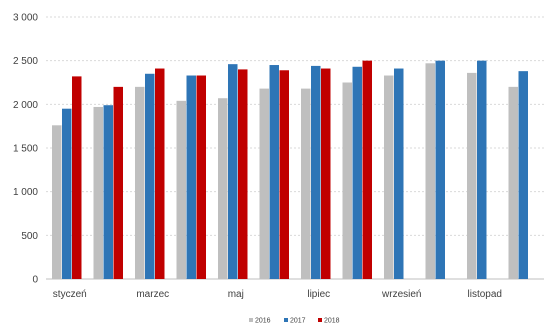 The image size is (547, 325). What do you see at coordinates (357, 172) in the screenshot?
I see `bar-2017-sierpień` at bounding box center [357, 172].